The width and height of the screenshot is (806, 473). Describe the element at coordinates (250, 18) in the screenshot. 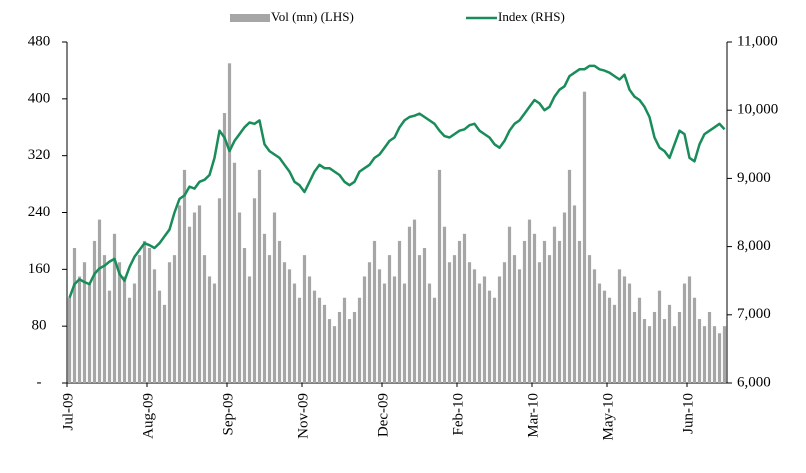

I see `legend-swatch` at that location.